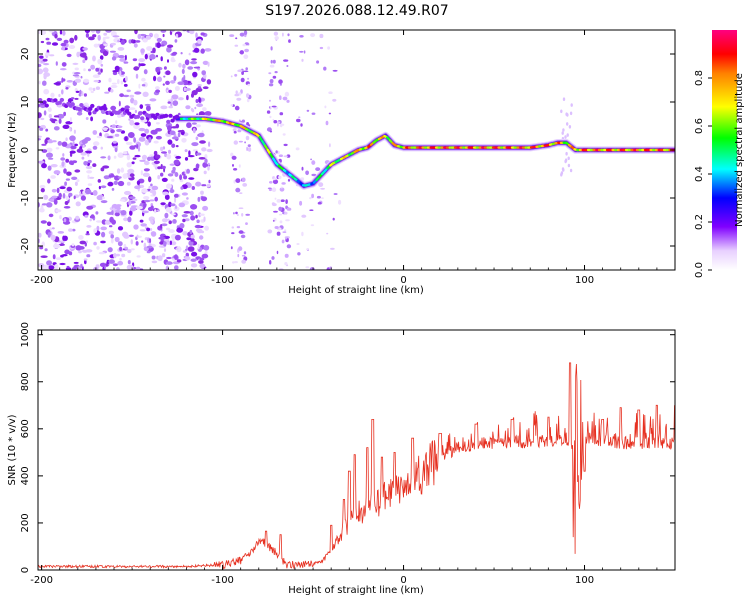  I want to click on y-tick-label: -20, so click(25, 246).